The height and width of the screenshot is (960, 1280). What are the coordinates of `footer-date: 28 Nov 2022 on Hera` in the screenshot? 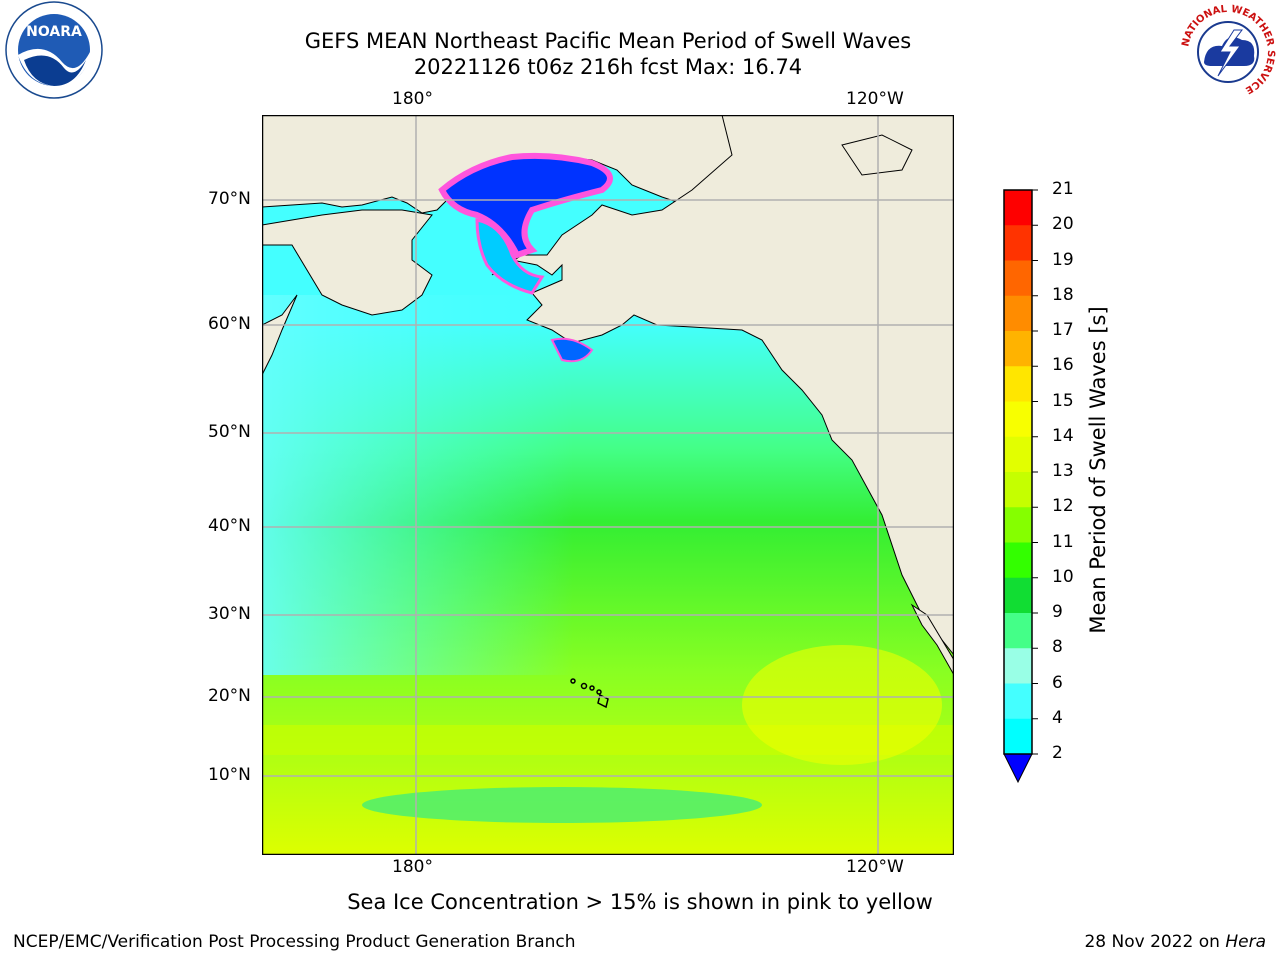 It's located at (1175, 942).